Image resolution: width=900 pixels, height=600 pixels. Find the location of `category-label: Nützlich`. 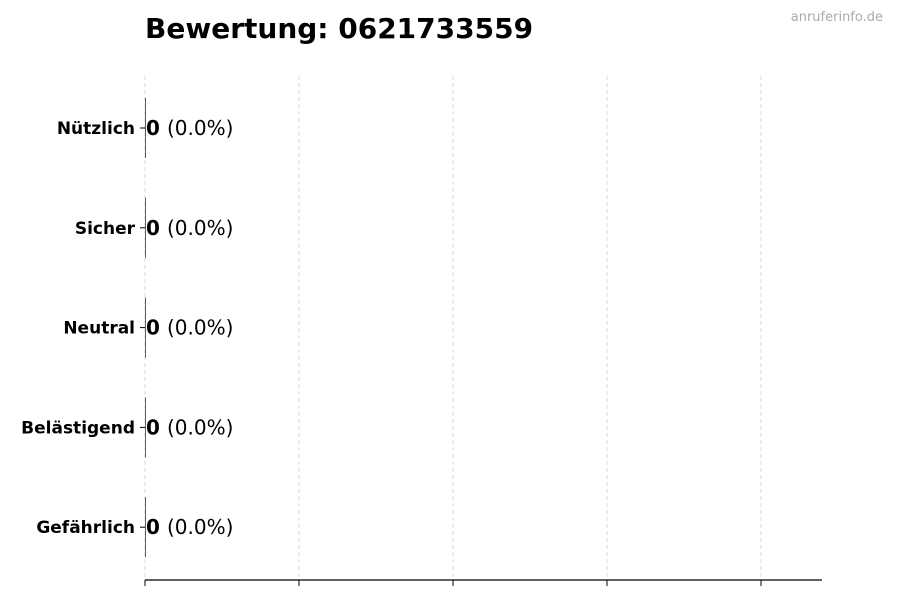

category-label: Nützlich is located at coordinates (96, 129).